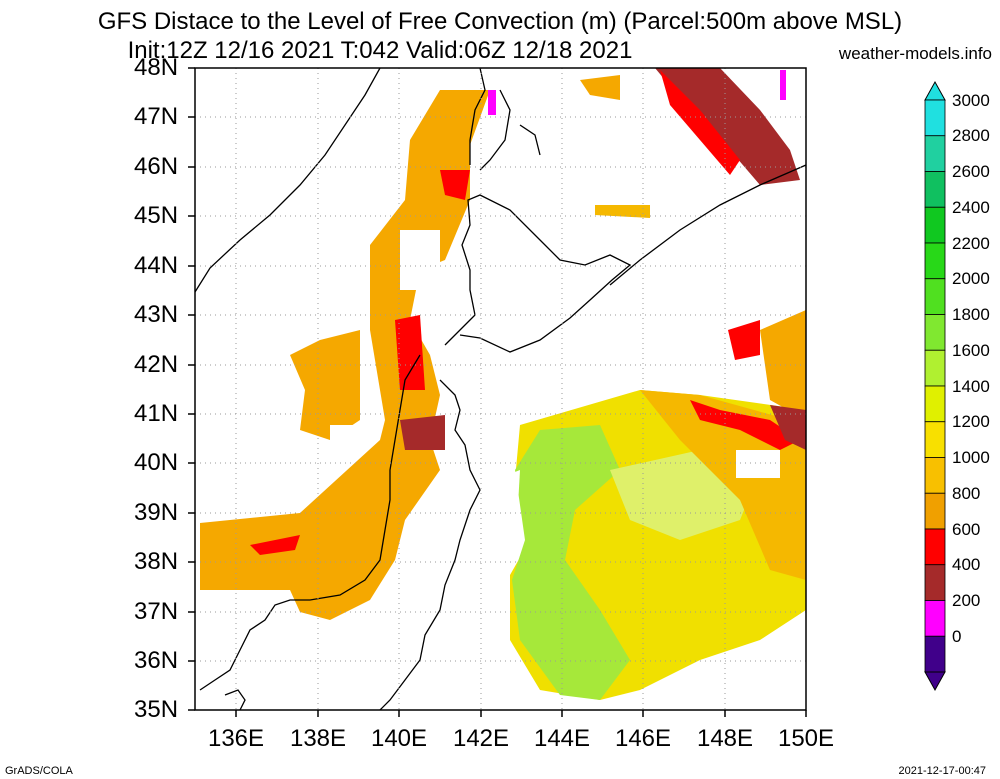 The width and height of the screenshot is (1000, 779). What do you see at coordinates (966, 529) in the screenshot?
I see `colorbar-label: 600` at bounding box center [966, 529].